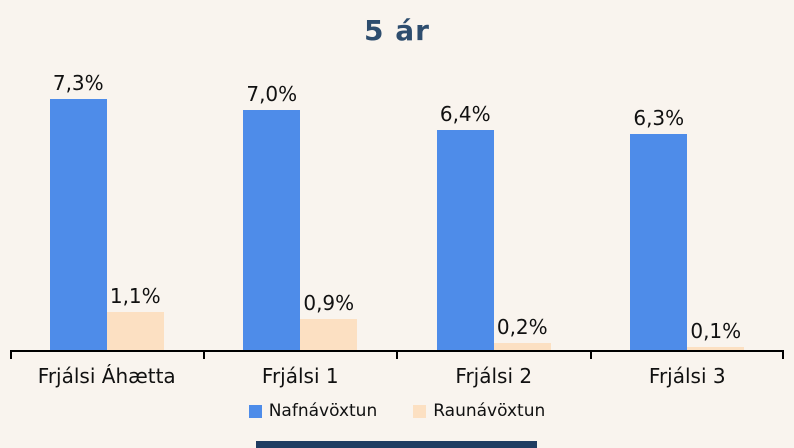  What do you see at coordinates (135, 296) in the screenshot?
I see `bar-value-label: 1,1%` at bounding box center [135, 296].